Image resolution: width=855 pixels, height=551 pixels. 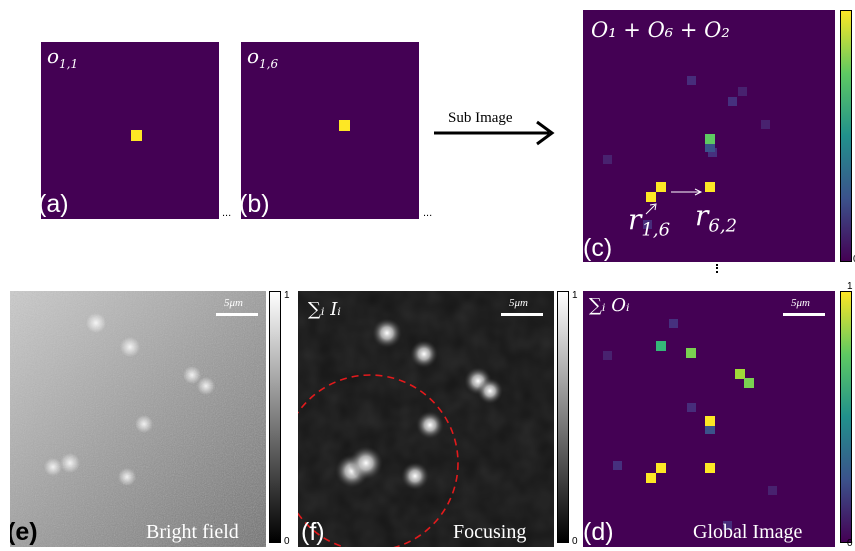 What do you see at coordinates (609, 305) in the screenshot?
I see `panel-d-title: ∑ᵢ Oᵢ` at bounding box center [609, 305].